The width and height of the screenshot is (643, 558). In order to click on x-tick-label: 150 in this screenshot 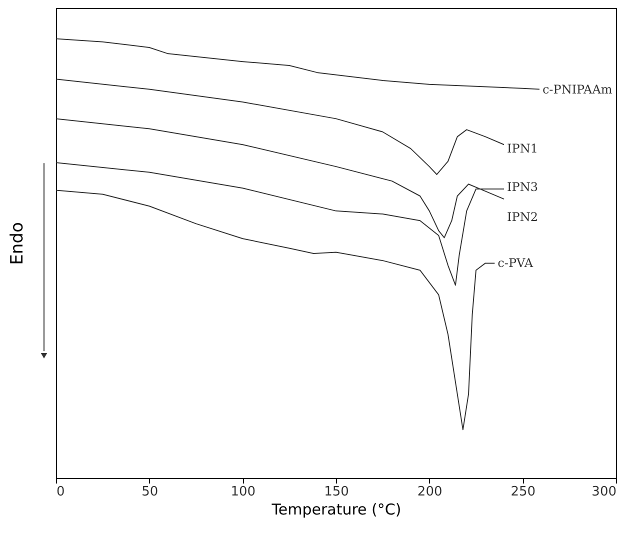, I will do `click(336, 492)`.